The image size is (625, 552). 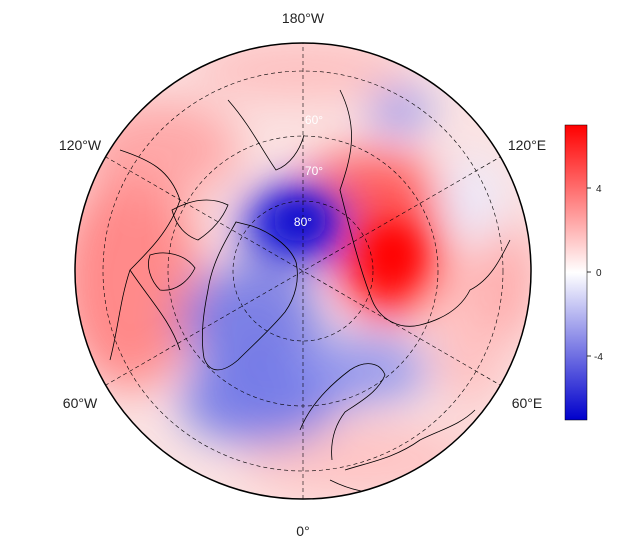 I want to click on lat-label-70: 70°, so click(x=314, y=171).